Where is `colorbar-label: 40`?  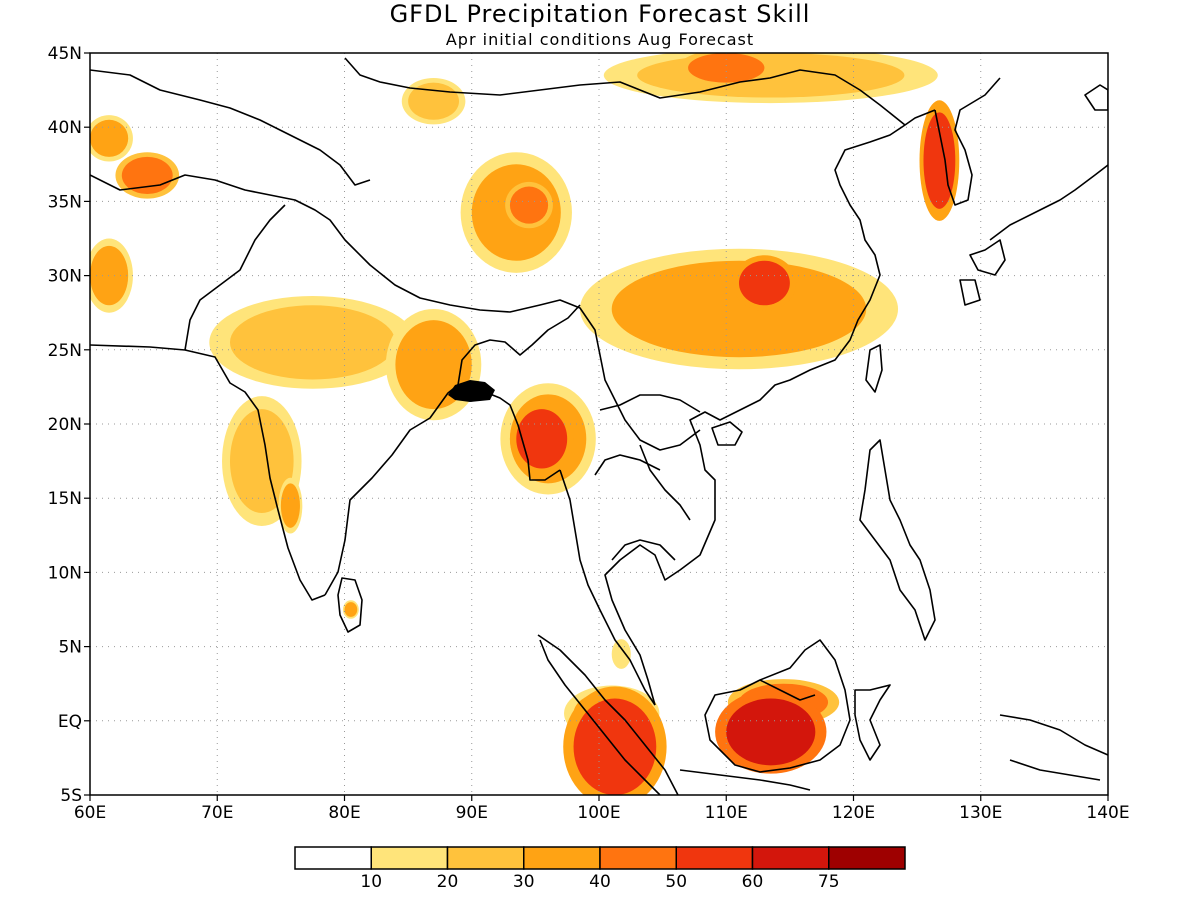
colorbar-label: 40 is located at coordinates (600, 882).